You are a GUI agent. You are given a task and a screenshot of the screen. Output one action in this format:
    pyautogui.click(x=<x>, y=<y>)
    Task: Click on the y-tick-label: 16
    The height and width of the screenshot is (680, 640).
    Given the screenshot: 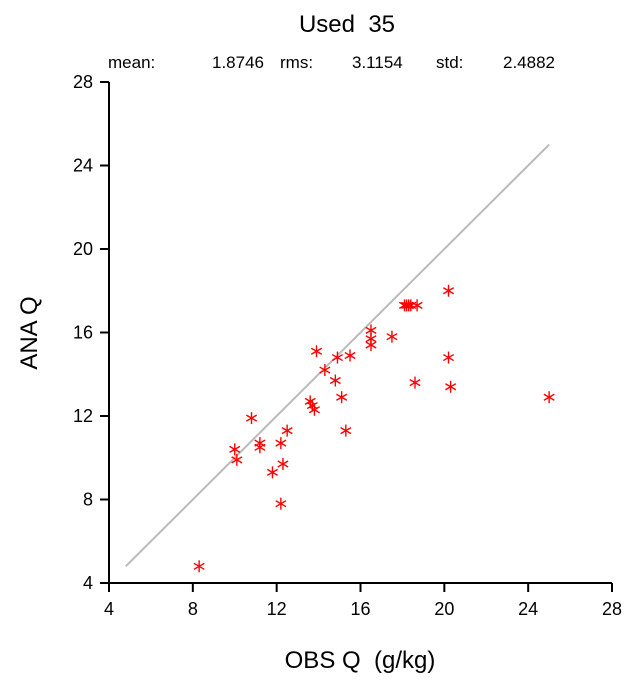 What is the action you would take?
    pyautogui.click(x=83, y=333)
    